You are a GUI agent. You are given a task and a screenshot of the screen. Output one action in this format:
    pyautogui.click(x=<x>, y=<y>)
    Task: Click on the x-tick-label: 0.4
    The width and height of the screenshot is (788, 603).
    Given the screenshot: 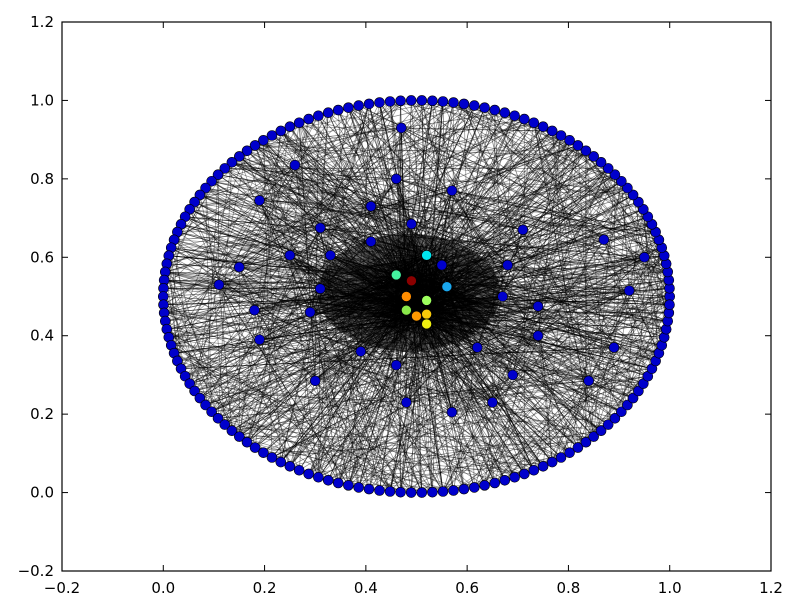 What is the action you would take?
    pyautogui.click(x=366, y=588)
    